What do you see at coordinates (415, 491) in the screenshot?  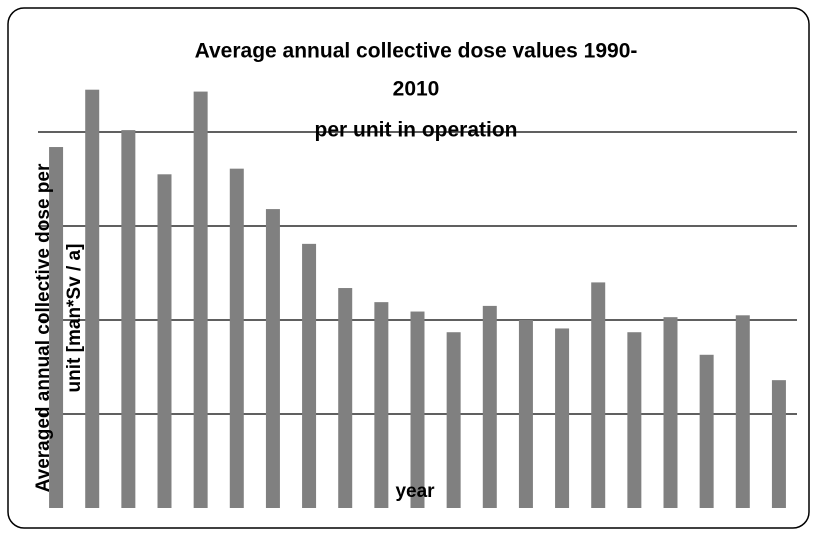 I see `x-axis-label: year` at bounding box center [415, 491].